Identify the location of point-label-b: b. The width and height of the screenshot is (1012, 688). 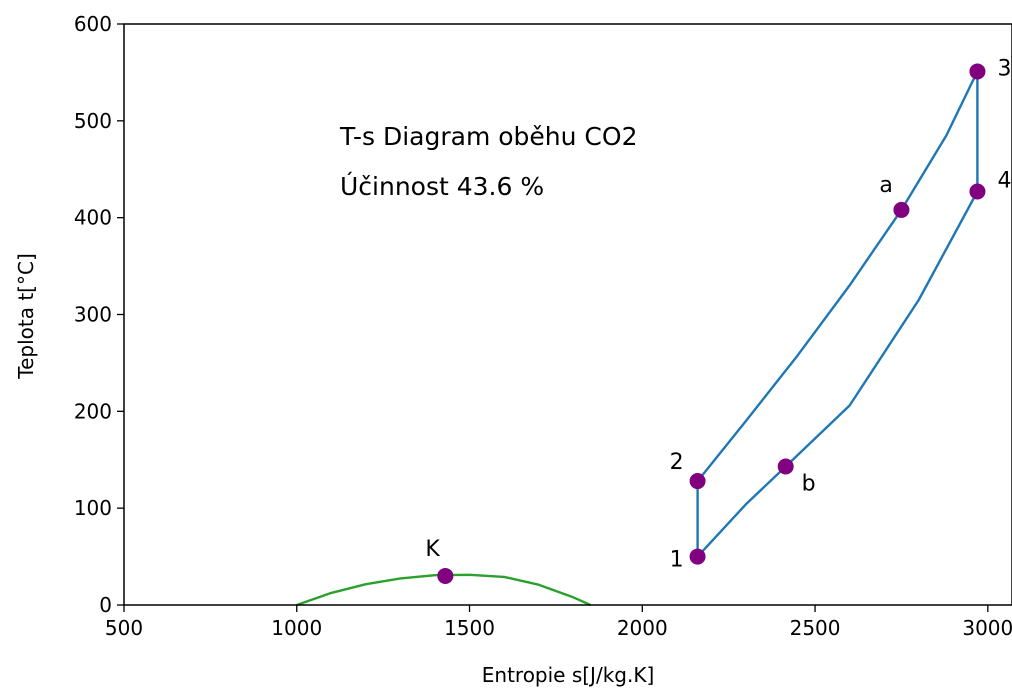
(809, 484).